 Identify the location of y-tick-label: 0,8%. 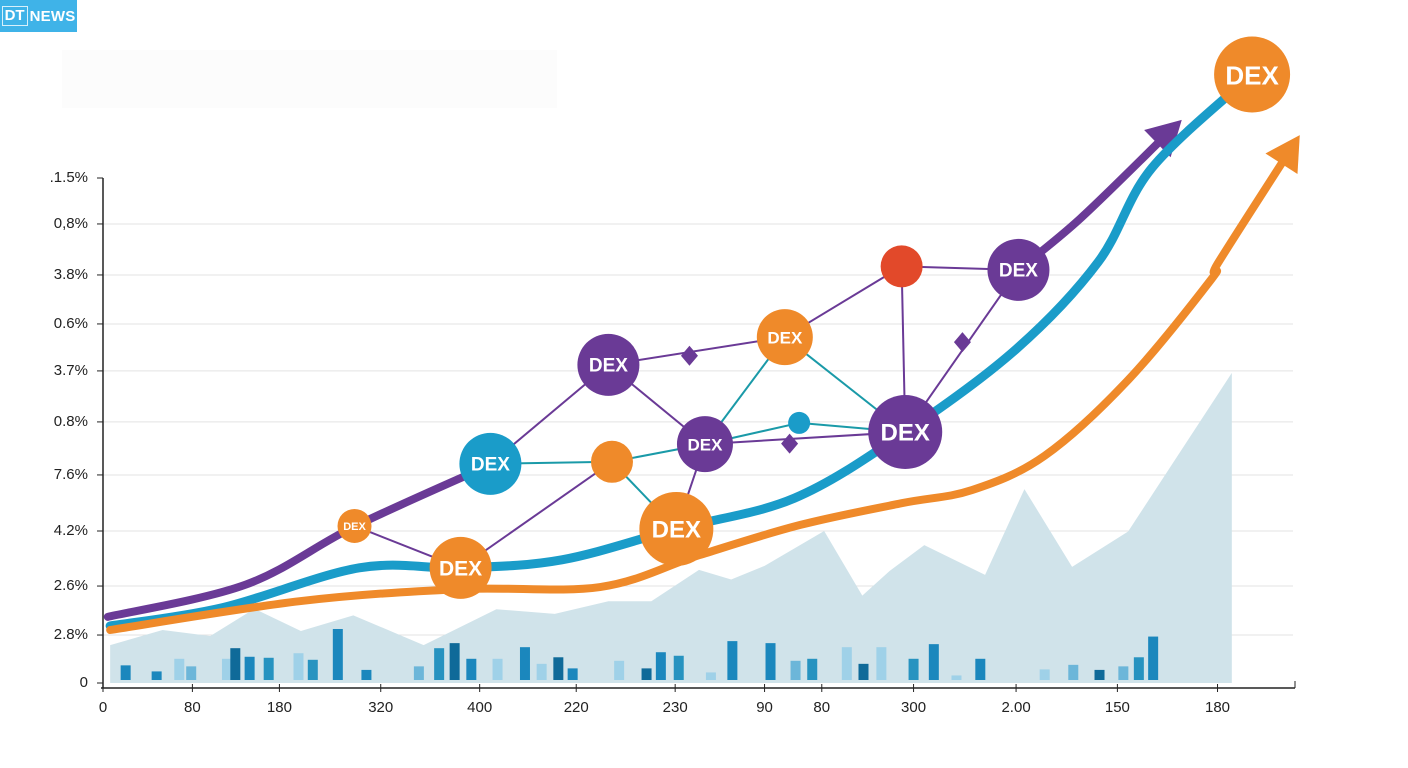
(71, 223).